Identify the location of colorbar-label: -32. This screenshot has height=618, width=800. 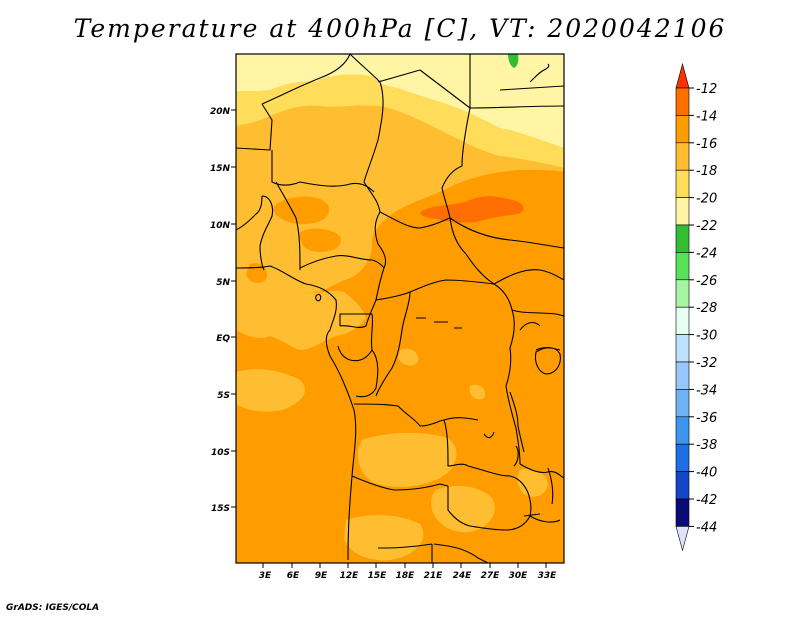
(706, 363).